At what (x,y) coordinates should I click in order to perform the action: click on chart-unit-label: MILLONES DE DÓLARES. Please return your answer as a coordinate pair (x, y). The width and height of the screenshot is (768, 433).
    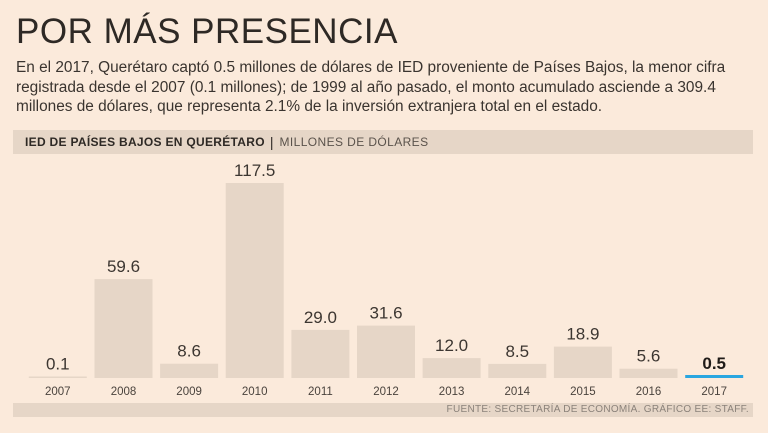
    Looking at the image, I should click on (354, 142).